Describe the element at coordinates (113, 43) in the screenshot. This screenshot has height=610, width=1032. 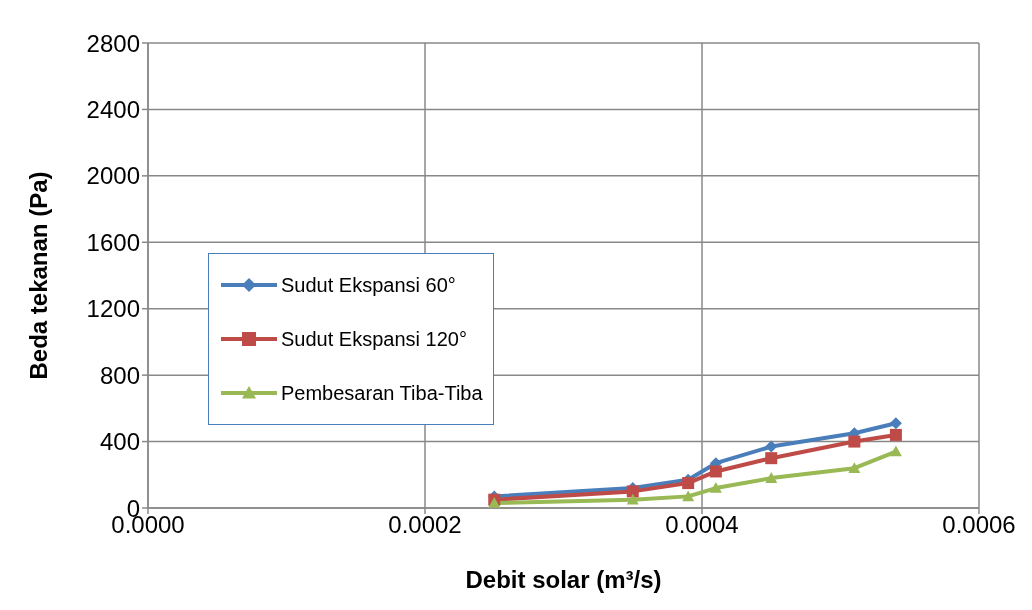
I see `y-tick-label: 2800` at that location.